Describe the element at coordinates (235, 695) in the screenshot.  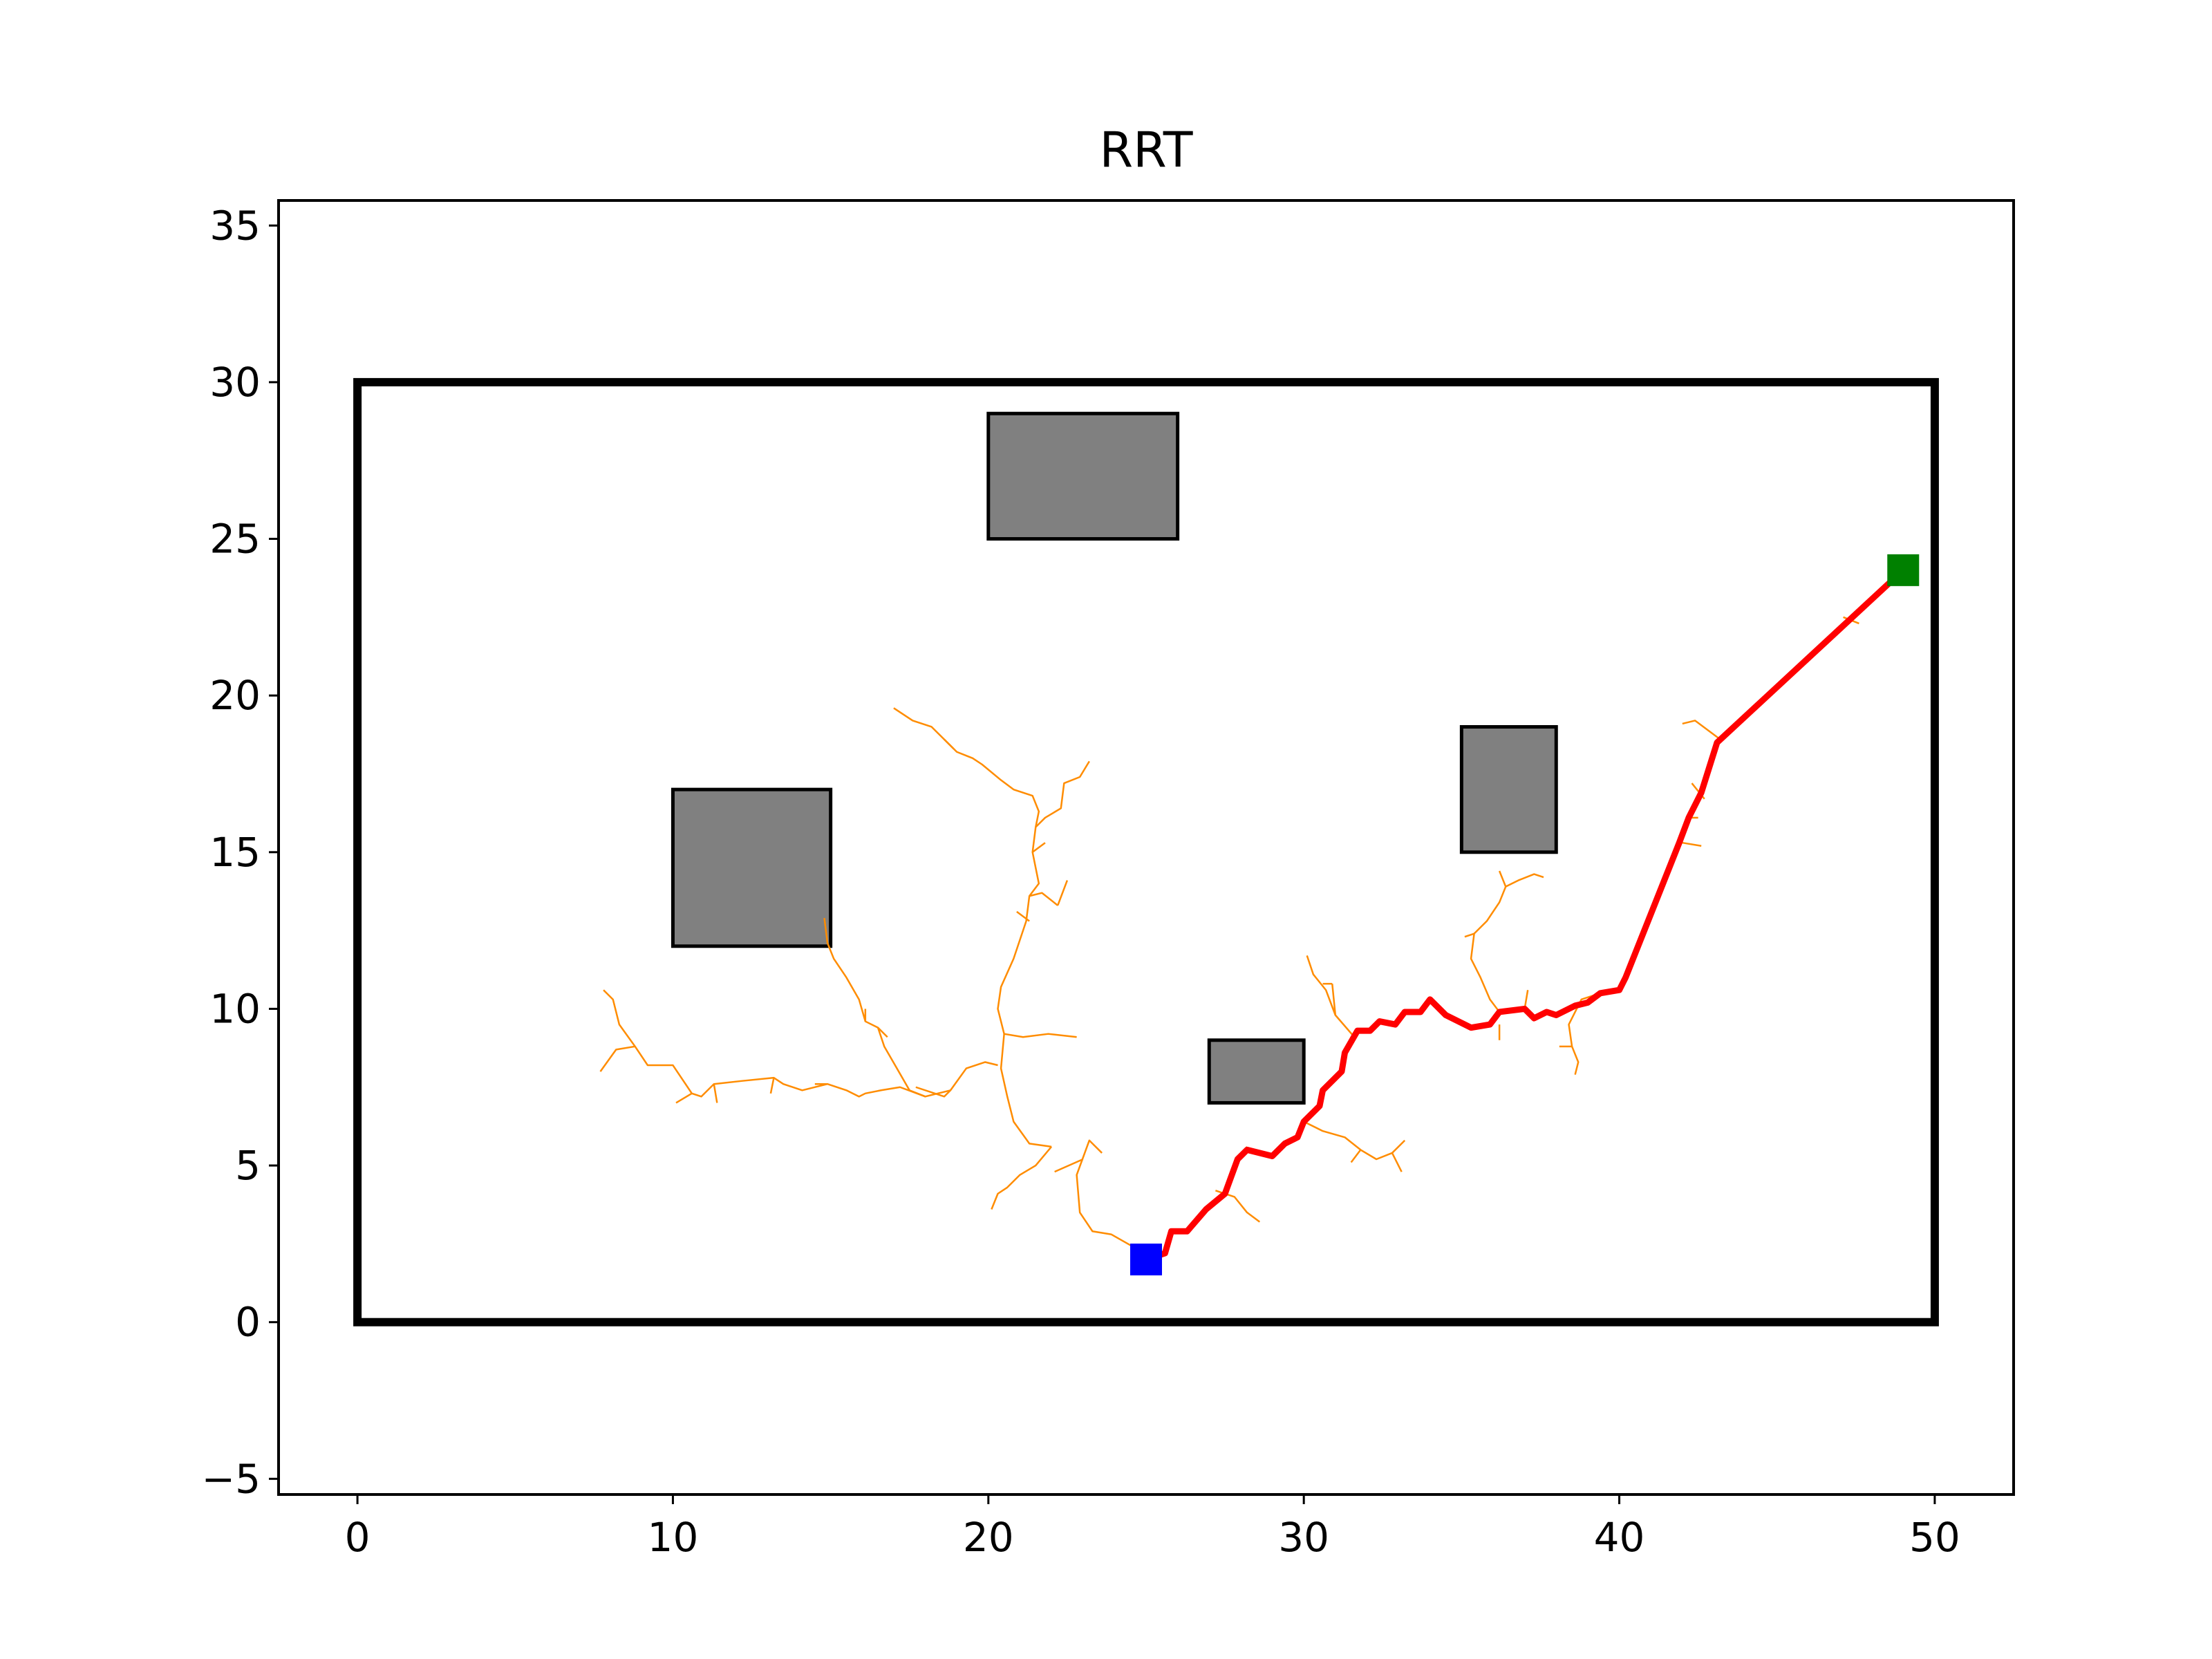
I see `y-tick-label: 20` at that location.